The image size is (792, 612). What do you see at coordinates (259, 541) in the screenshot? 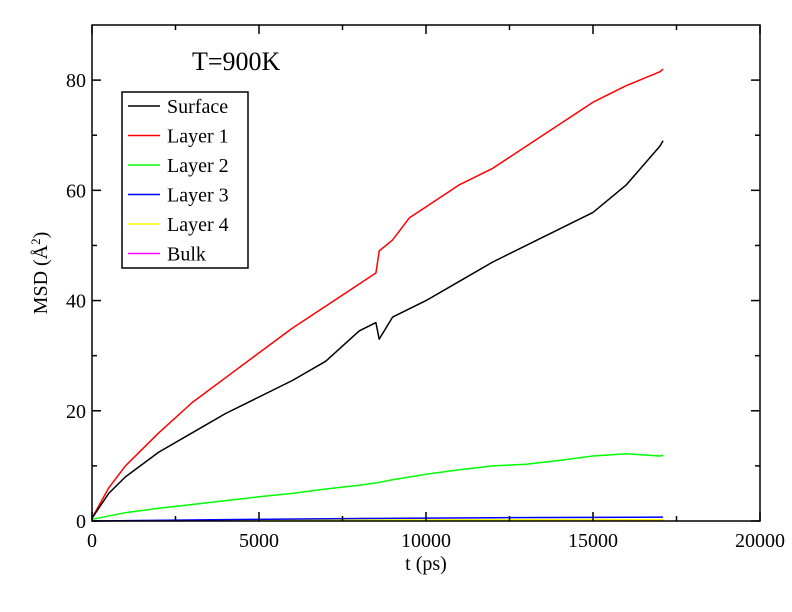
I see `x-tick-label: 5000` at bounding box center [259, 541].